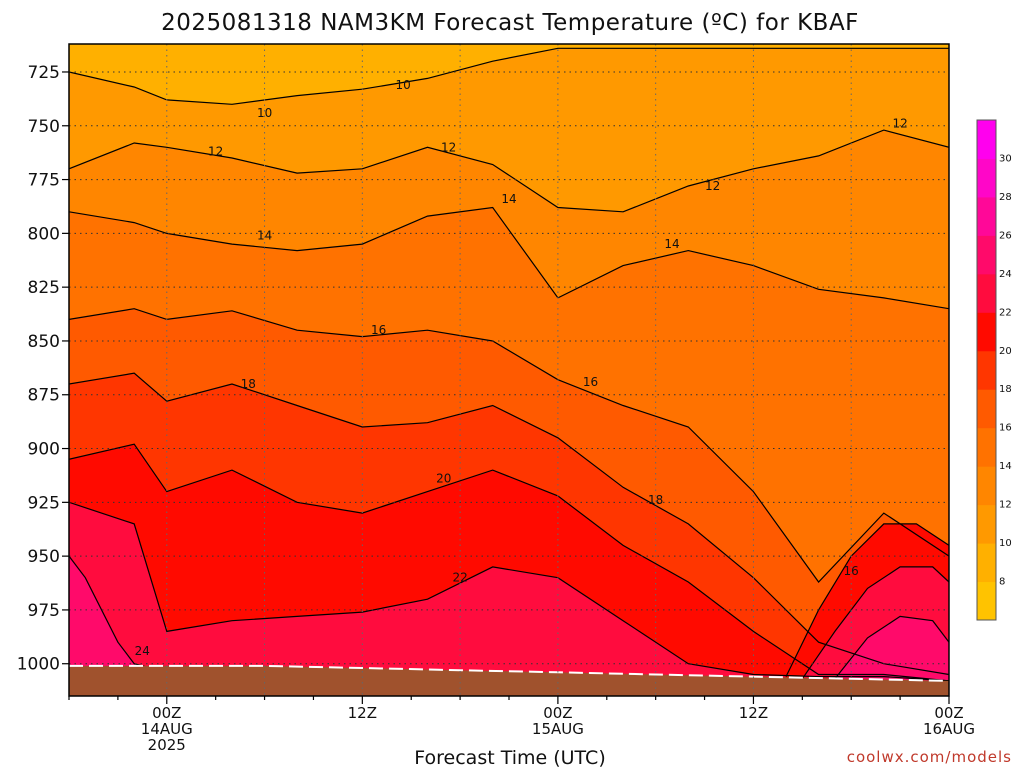 The height and width of the screenshot is (768, 1024). Describe the element at coordinates (949, 729) in the screenshot. I see `x-tick-label: 16AUG` at that location.